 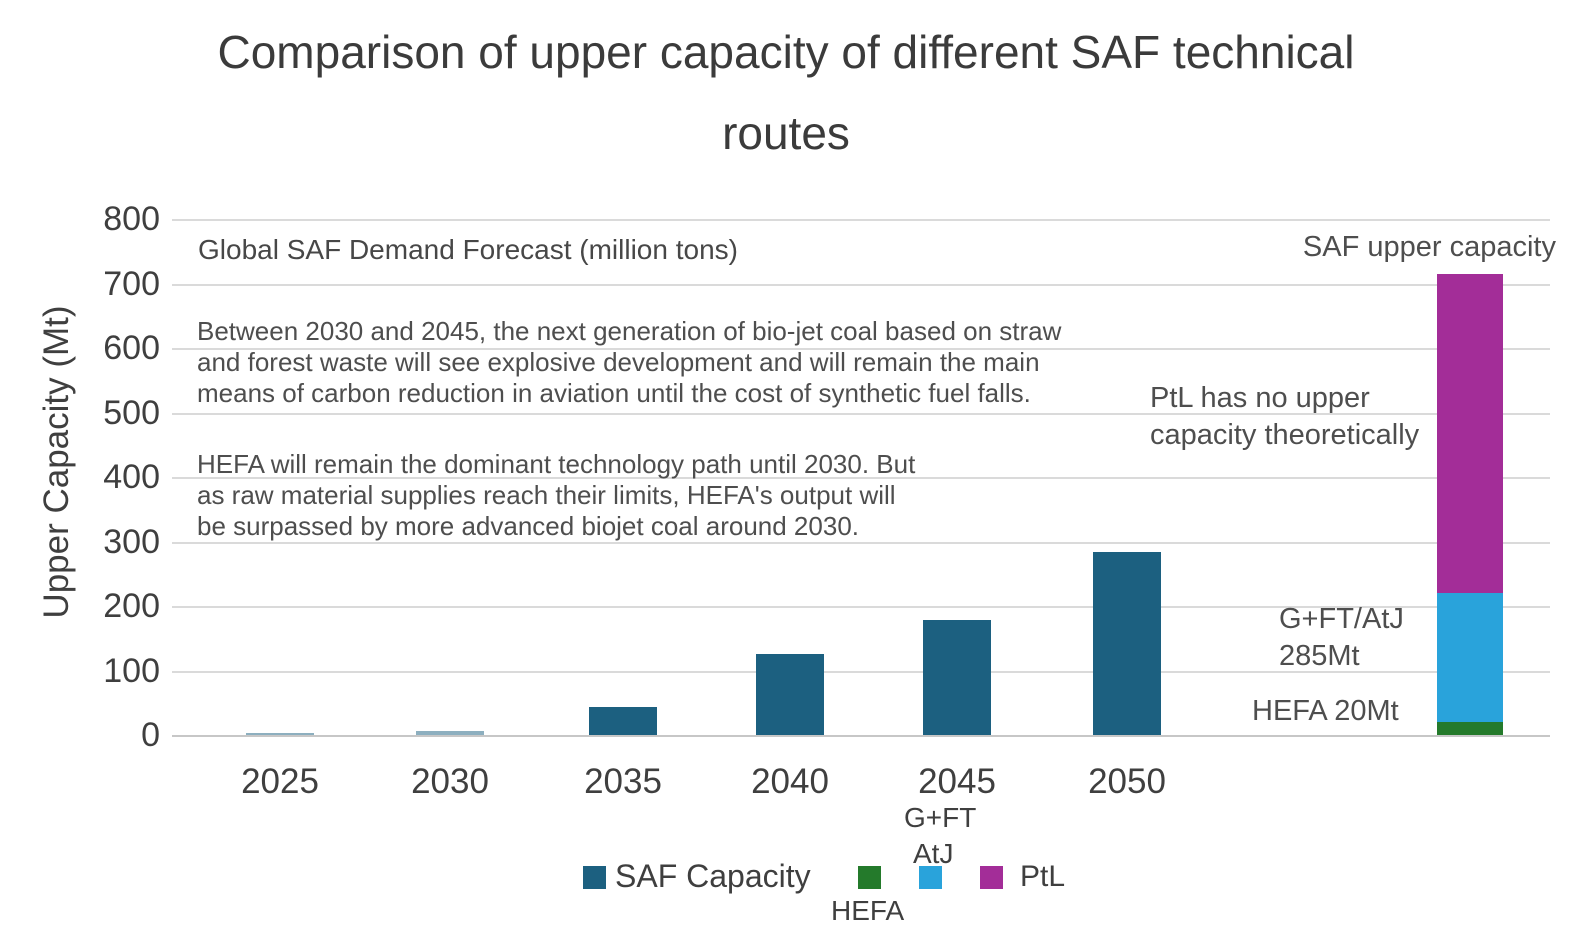 I want to click on x-axis-line, so click(x=861, y=736).